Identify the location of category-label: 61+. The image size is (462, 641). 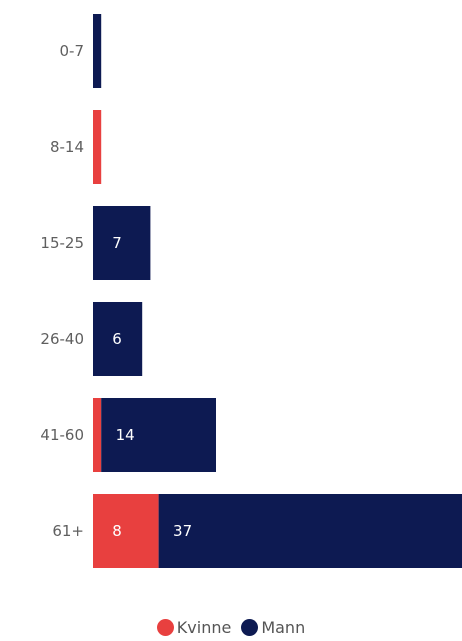
(68, 531).